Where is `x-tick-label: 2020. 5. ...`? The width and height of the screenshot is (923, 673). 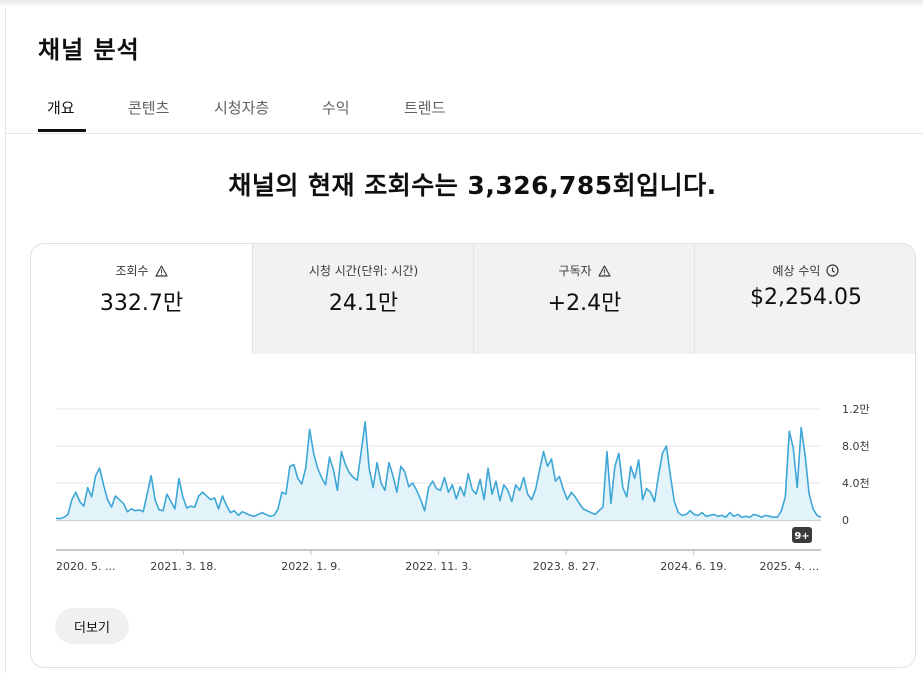
x-tick-label: 2020. 5. ... is located at coordinates (85, 566).